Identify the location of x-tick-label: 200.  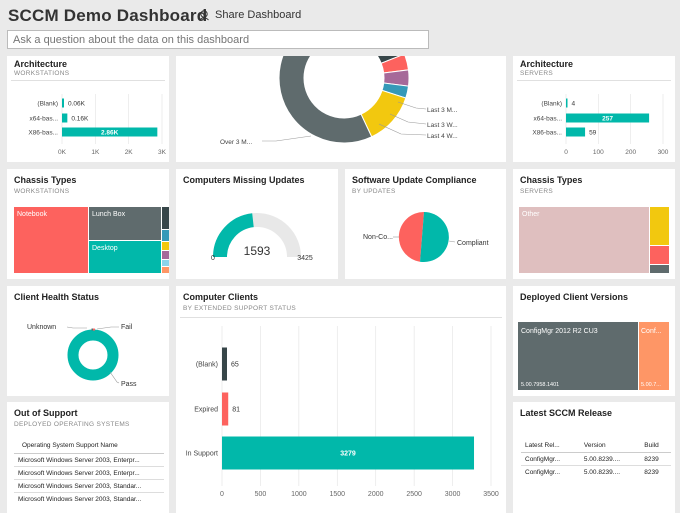
(630, 152).